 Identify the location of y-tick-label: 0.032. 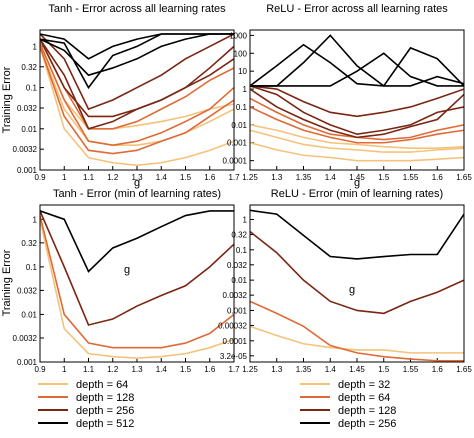
(27, 108).